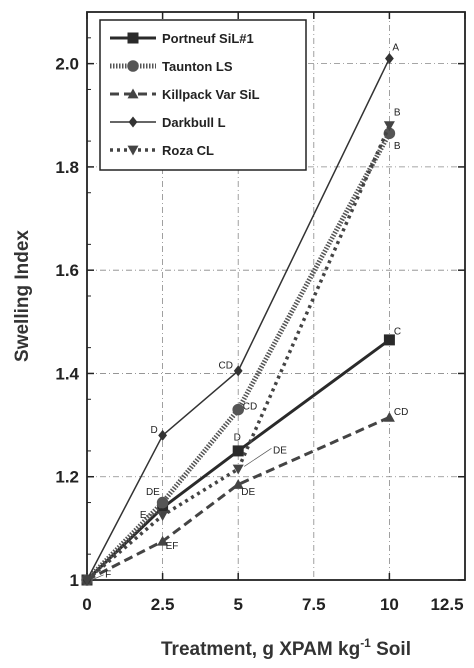  I want to click on y-tick-label: 1.8, so click(67, 167).